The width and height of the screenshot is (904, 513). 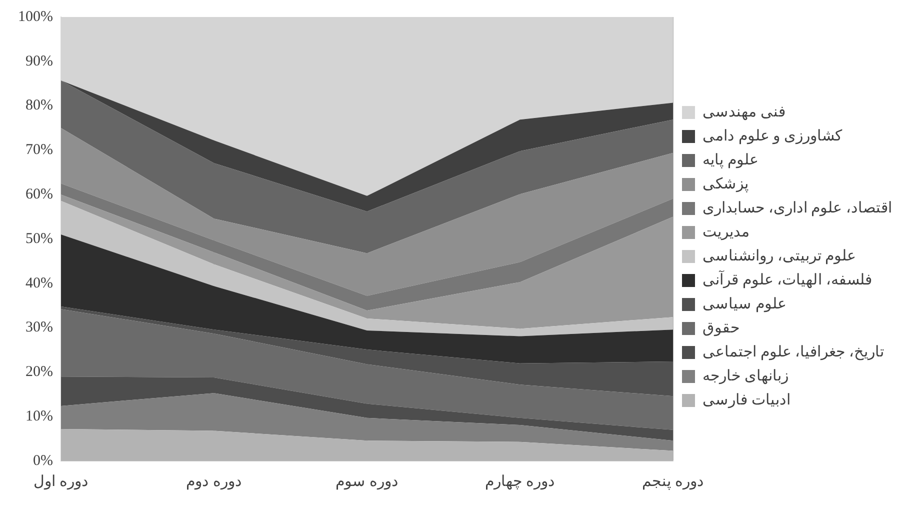 I want to click on x-tick-label: دوره دوم, so click(x=214, y=482).